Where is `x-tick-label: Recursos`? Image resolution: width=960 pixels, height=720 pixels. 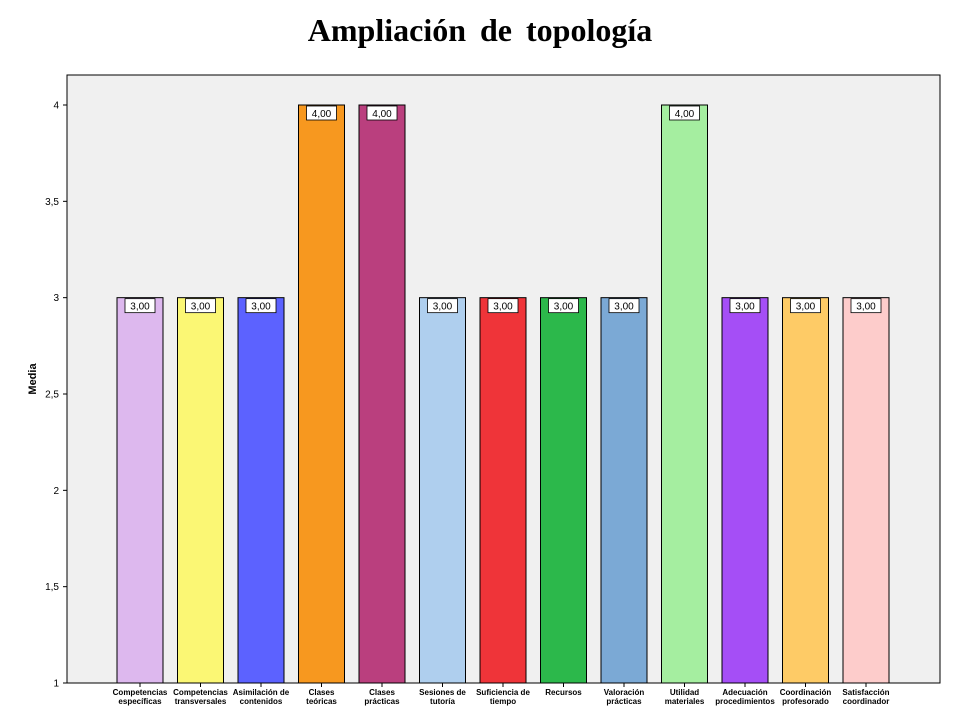
x-tick-label: Recursos is located at coordinates (563, 692).